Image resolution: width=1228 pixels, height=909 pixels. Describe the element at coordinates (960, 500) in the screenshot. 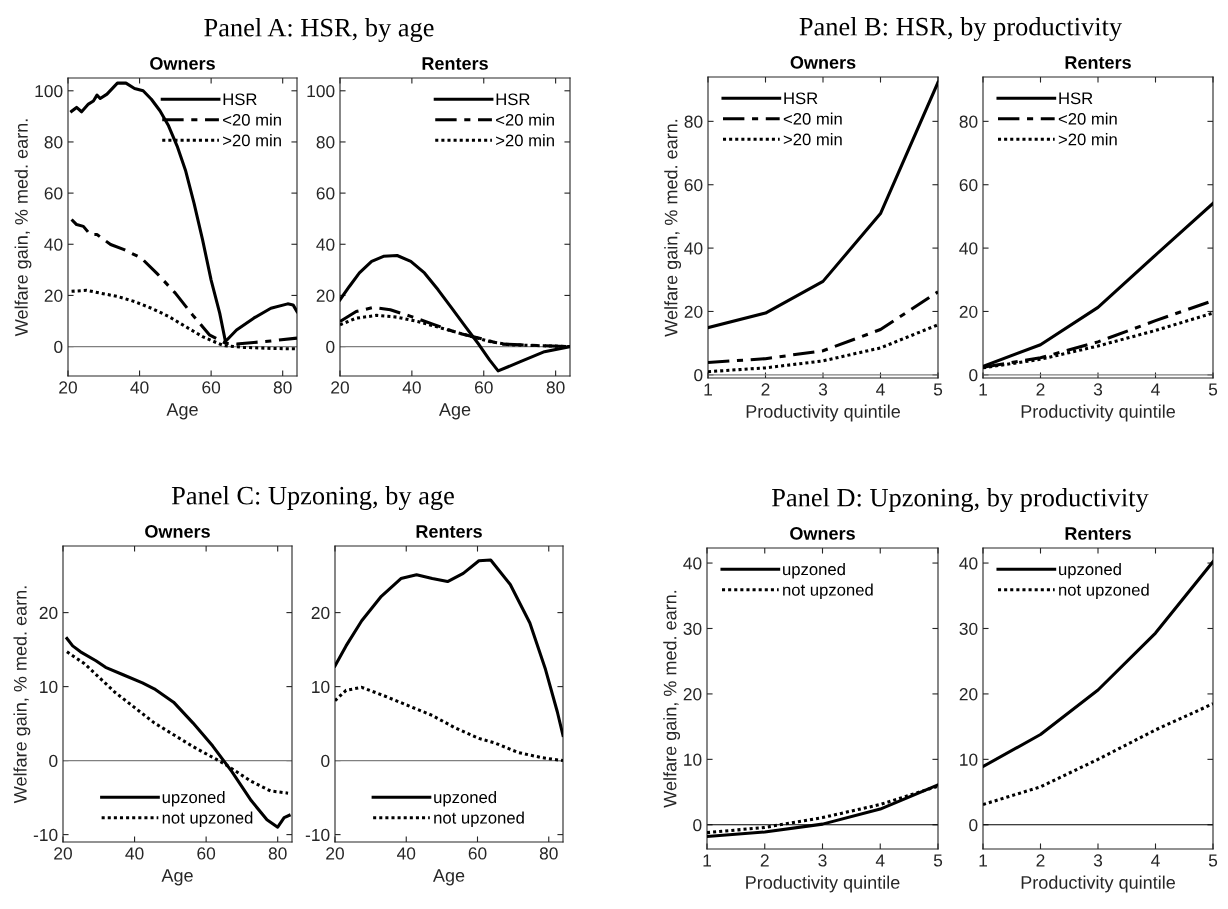

I see `chart-subtitle: Panel D: Upzoning, by productivity` at that location.